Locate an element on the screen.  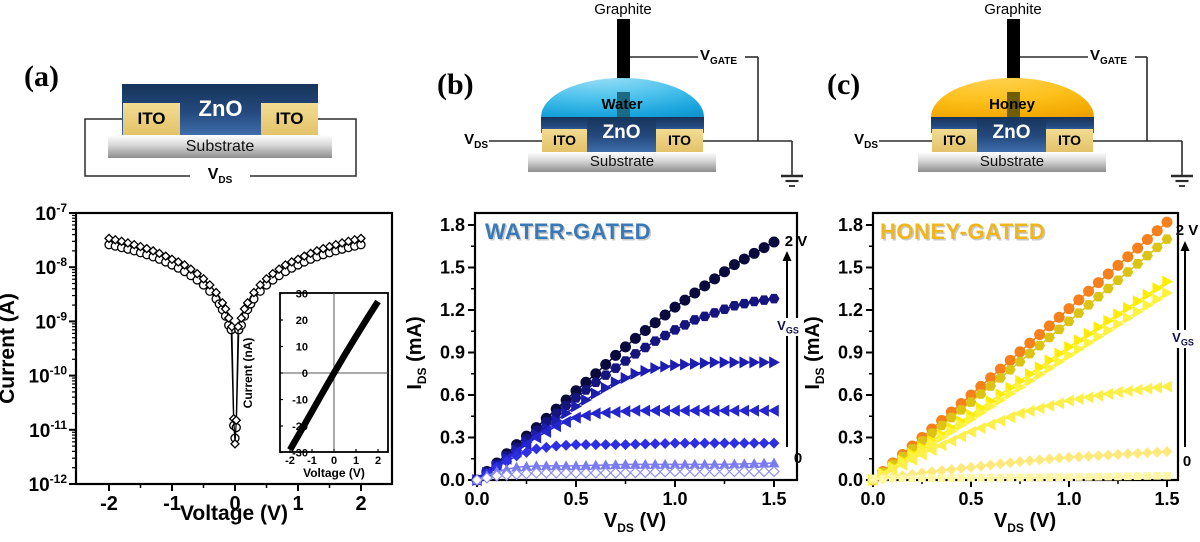
vgs-min-label-b: 0 is located at coordinates (798, 458).